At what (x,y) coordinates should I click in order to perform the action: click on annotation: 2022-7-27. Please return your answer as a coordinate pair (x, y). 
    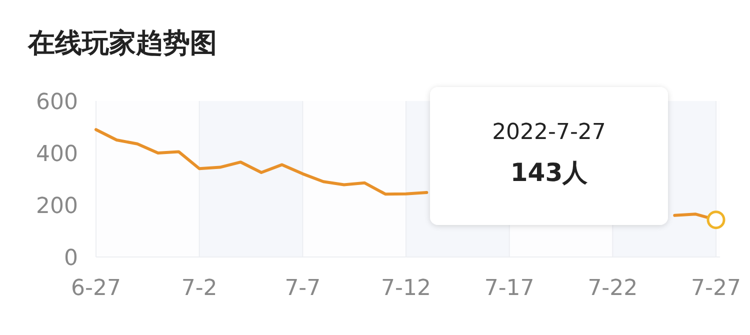
    Looking at the image, I should click on (549, 132).